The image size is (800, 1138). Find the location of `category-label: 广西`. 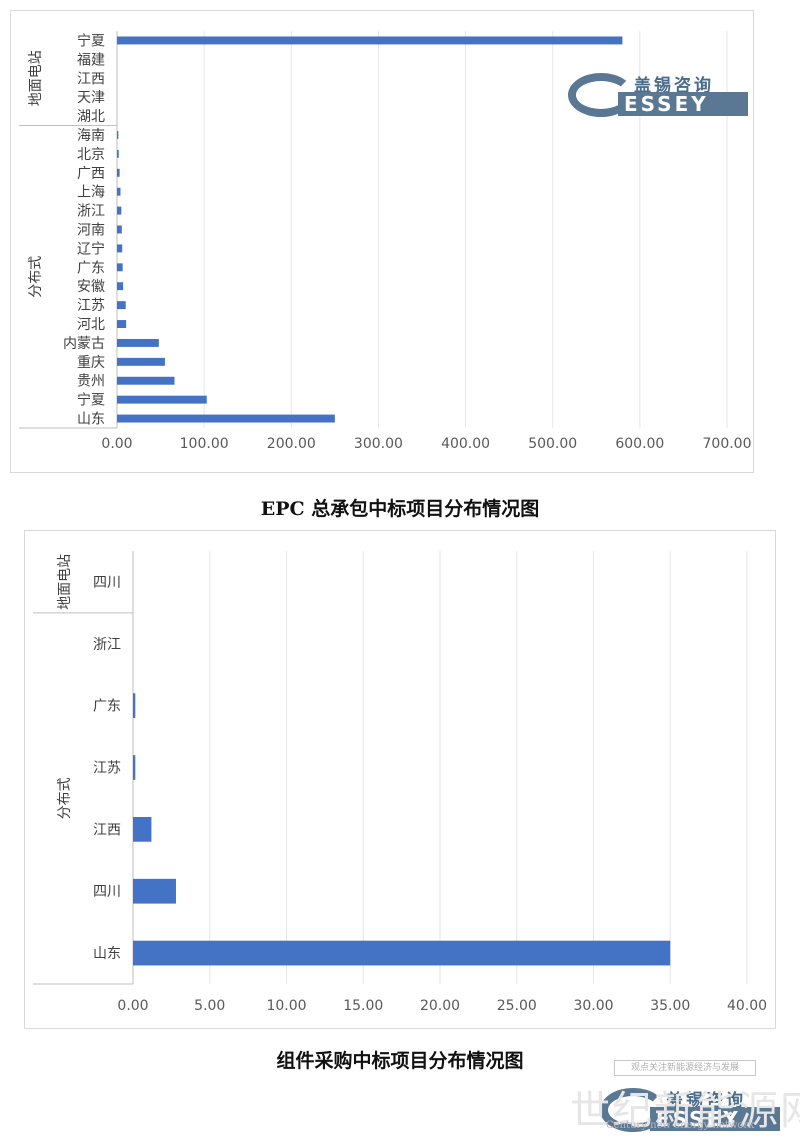

category-label: 广西 is located at coordinates (91, 174).